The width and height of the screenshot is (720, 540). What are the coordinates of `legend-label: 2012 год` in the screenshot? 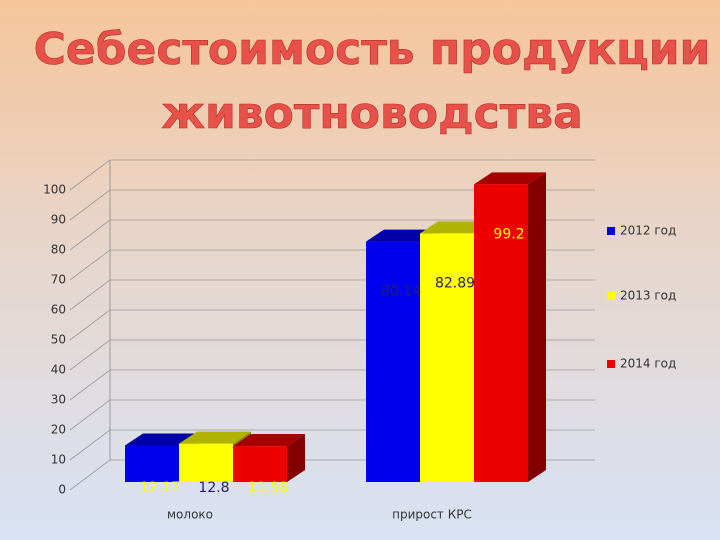 It's located at (648, 231).